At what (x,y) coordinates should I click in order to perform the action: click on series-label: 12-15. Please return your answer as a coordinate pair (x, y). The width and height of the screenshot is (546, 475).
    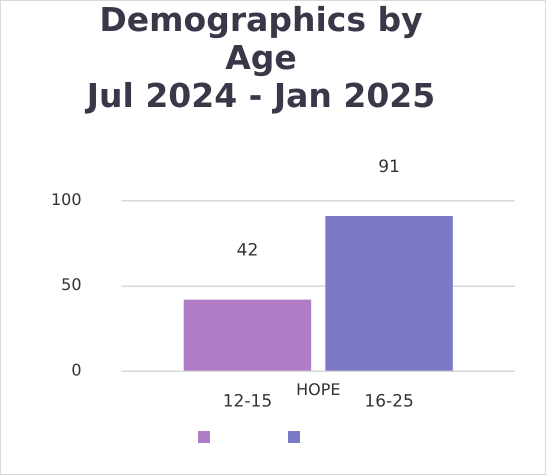
    Looking at the image, I should click on (247, 401).